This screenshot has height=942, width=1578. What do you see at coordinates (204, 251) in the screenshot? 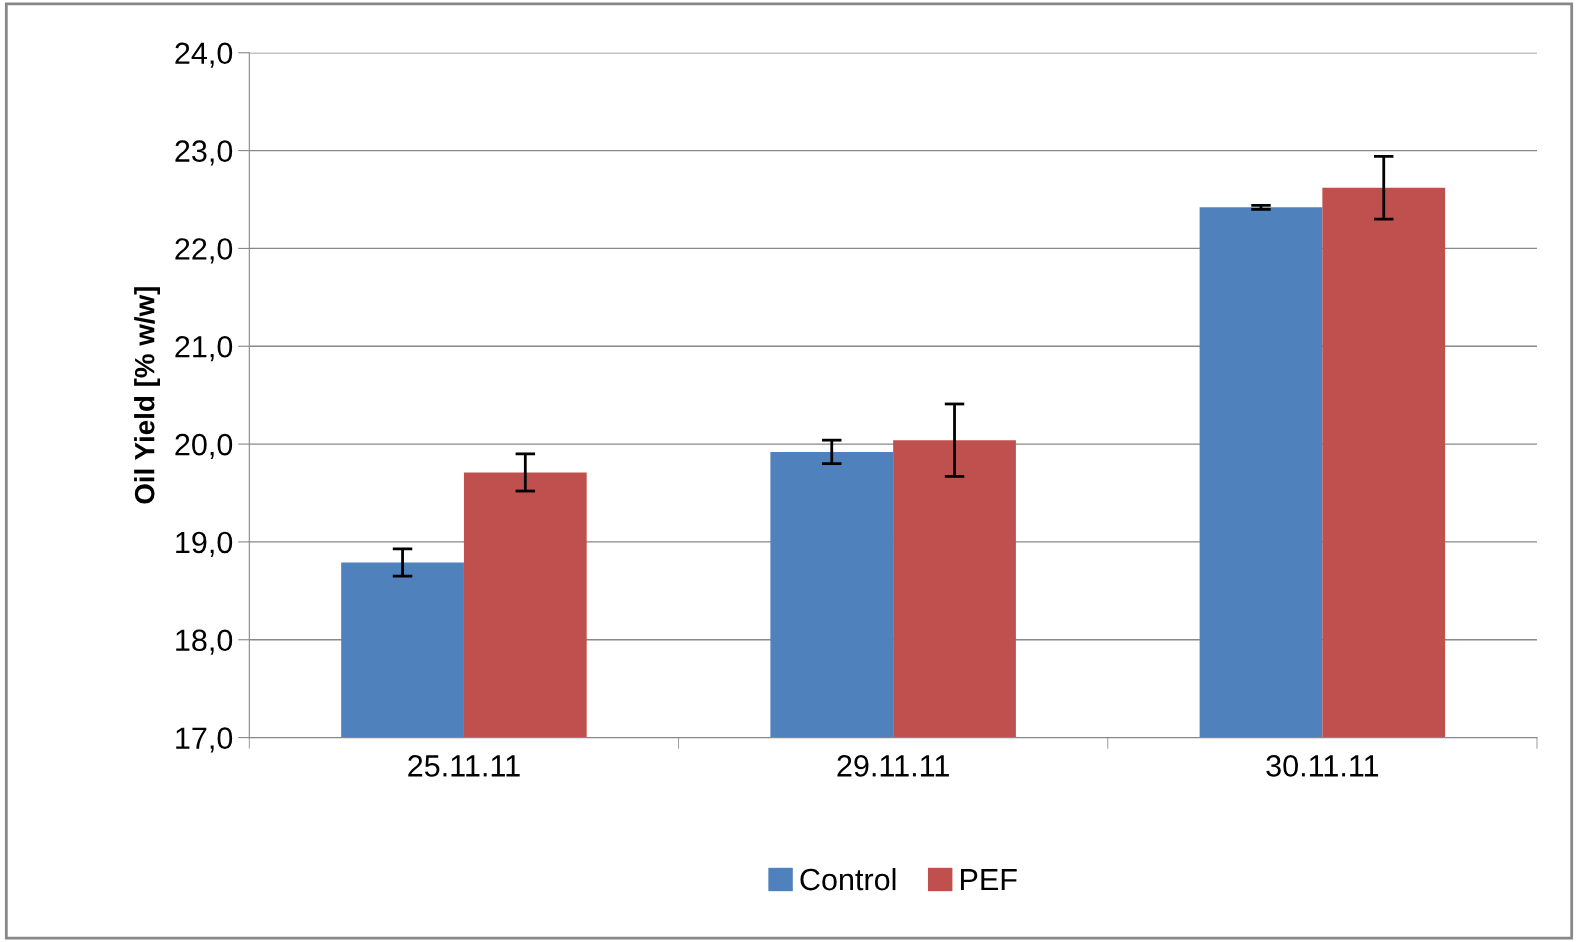
I see `y-tick-label: 22,0` at bounding box center [204, 251].